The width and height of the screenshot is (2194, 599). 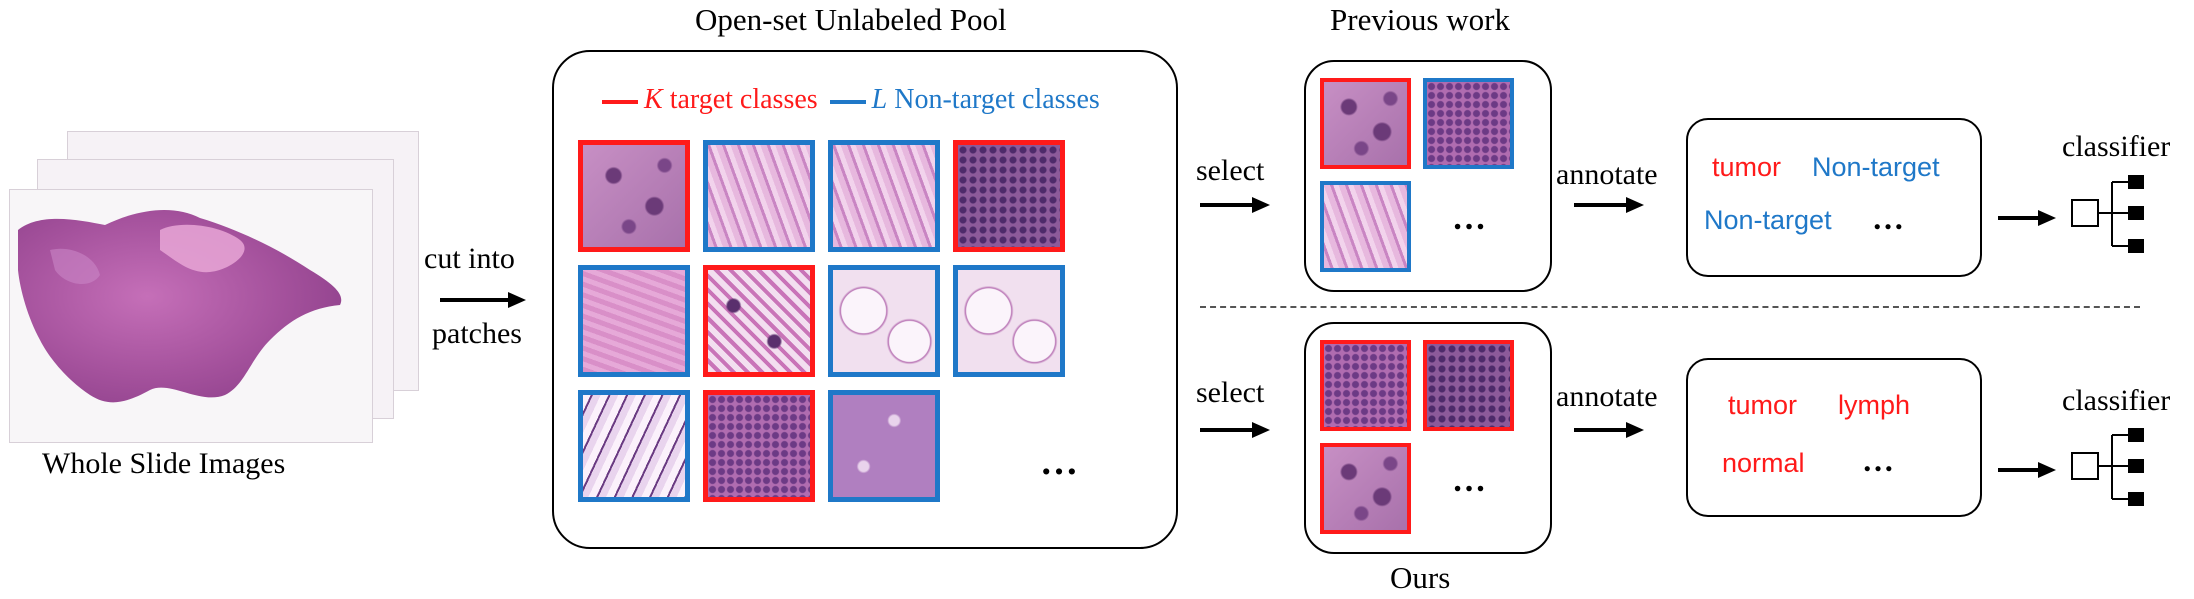 I want to click on ours-annotate-arrow-icon, so click(x=1609, y=430).